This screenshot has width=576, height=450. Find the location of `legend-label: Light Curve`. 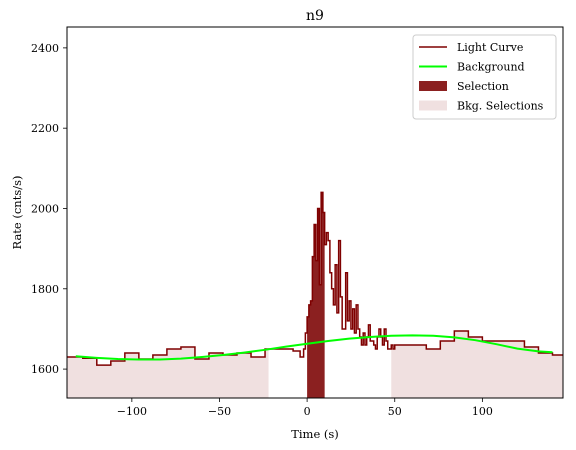

legend-label: Light Curve is located at coordinates (490, 47).